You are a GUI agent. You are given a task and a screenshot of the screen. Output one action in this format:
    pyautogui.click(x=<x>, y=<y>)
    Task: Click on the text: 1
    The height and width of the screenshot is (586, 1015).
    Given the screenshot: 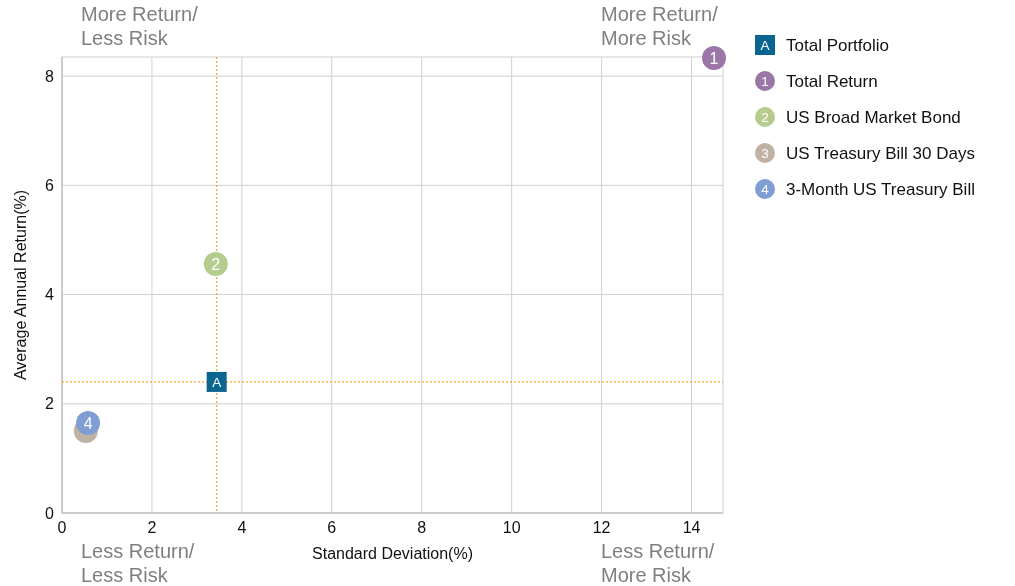 What is the action you would take?
    pyautogui.click(x=765, y=81)
    